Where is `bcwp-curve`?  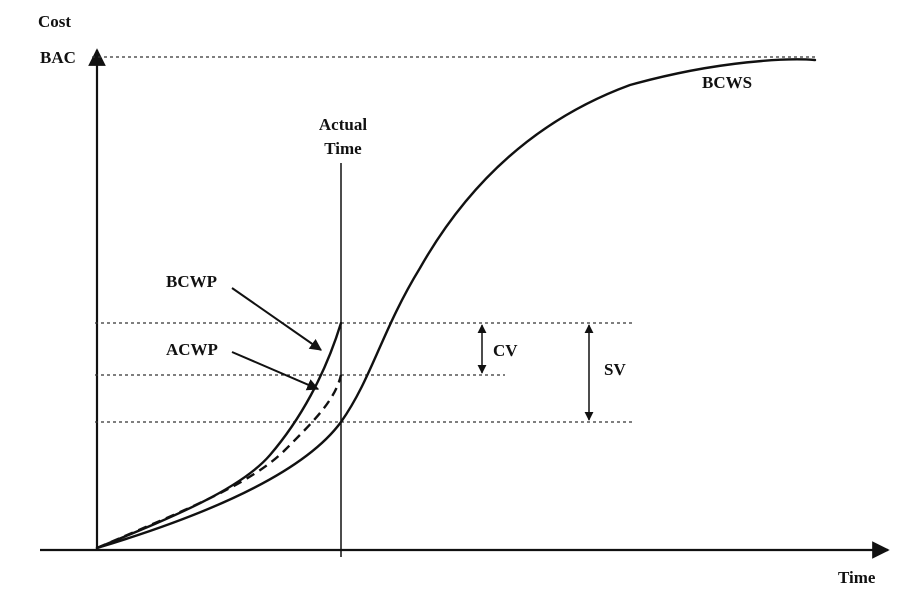
bcwp-curve is located at coordinates (219, 435).